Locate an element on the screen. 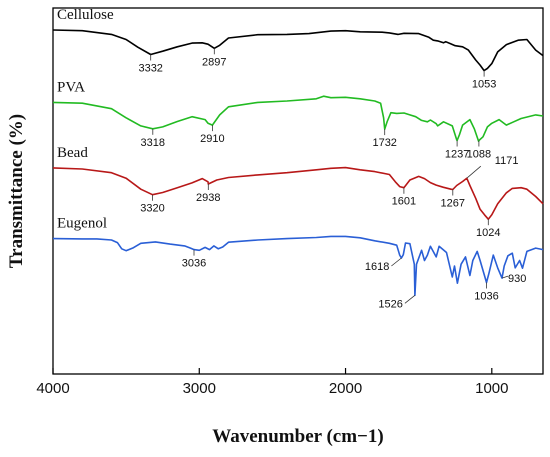  series-label-eugenol: Eugenol is located at coordinates (82, 224).